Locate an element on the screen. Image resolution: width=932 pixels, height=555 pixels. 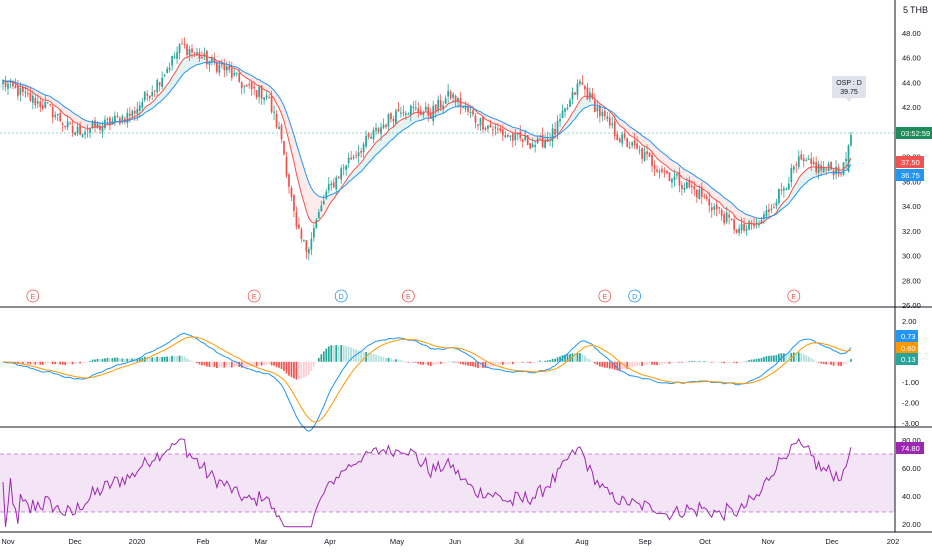
macd-tick-label: 2.00 is located at coordinates (909, 321).